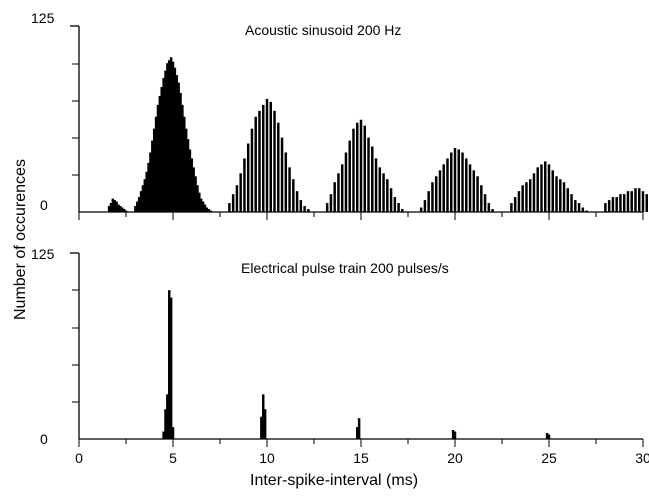 The width and height of the screenshot is (649, 496). What do you see at coordinates (642, 458) in the screenshot?
I see `x-tick-label: 30` at bounding box center [642, 458].